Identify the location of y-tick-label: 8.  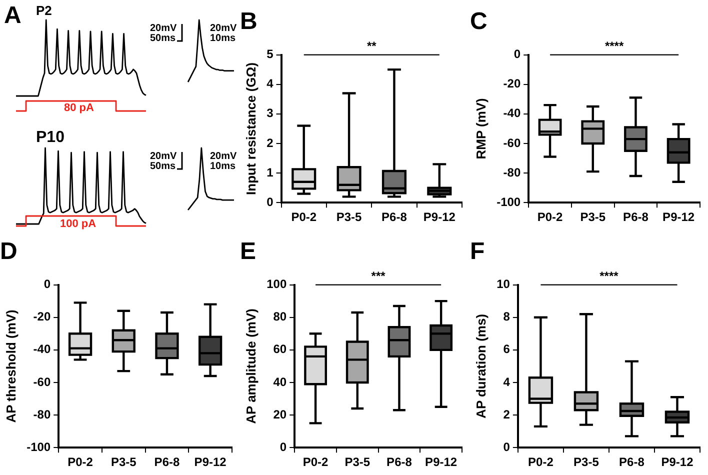
(506, 317).